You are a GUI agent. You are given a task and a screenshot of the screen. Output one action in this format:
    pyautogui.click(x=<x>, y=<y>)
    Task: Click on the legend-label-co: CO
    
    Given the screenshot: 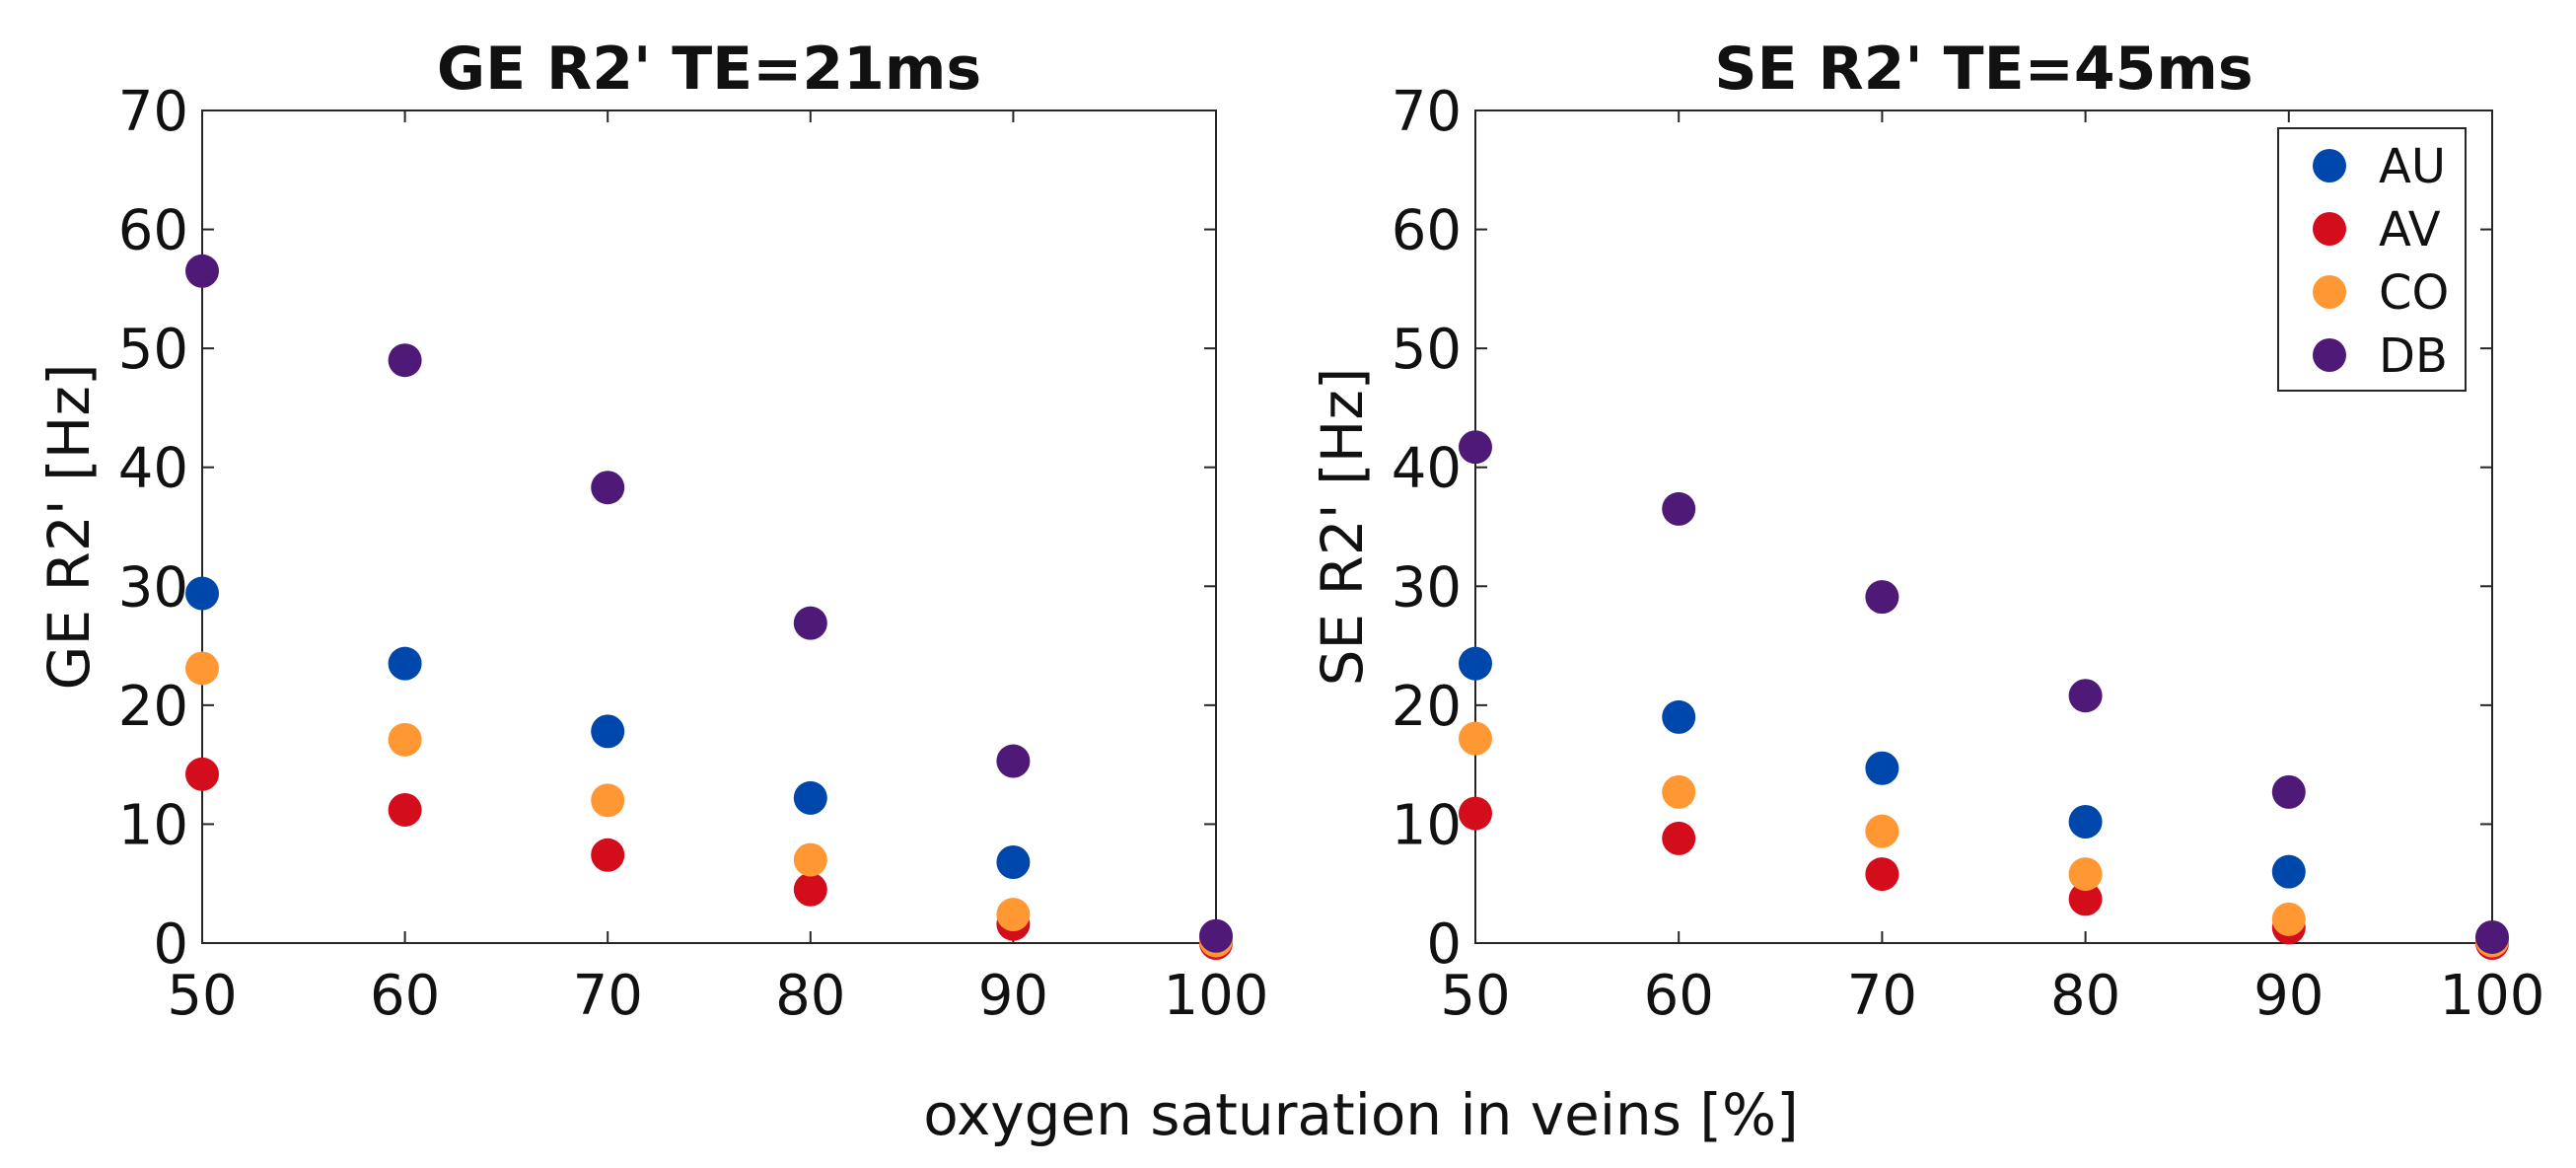 What is the action you would take?
    pyautogui.click(x=2414, y=293)
    